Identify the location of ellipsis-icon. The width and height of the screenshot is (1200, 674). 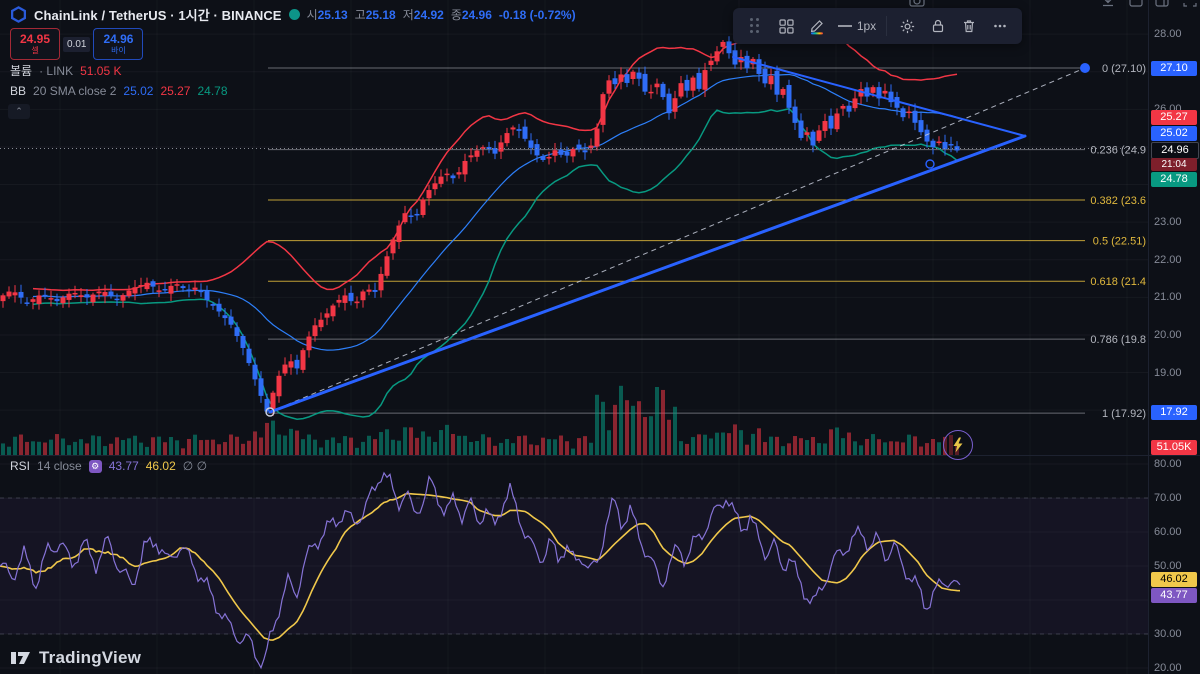
(1000, 26).